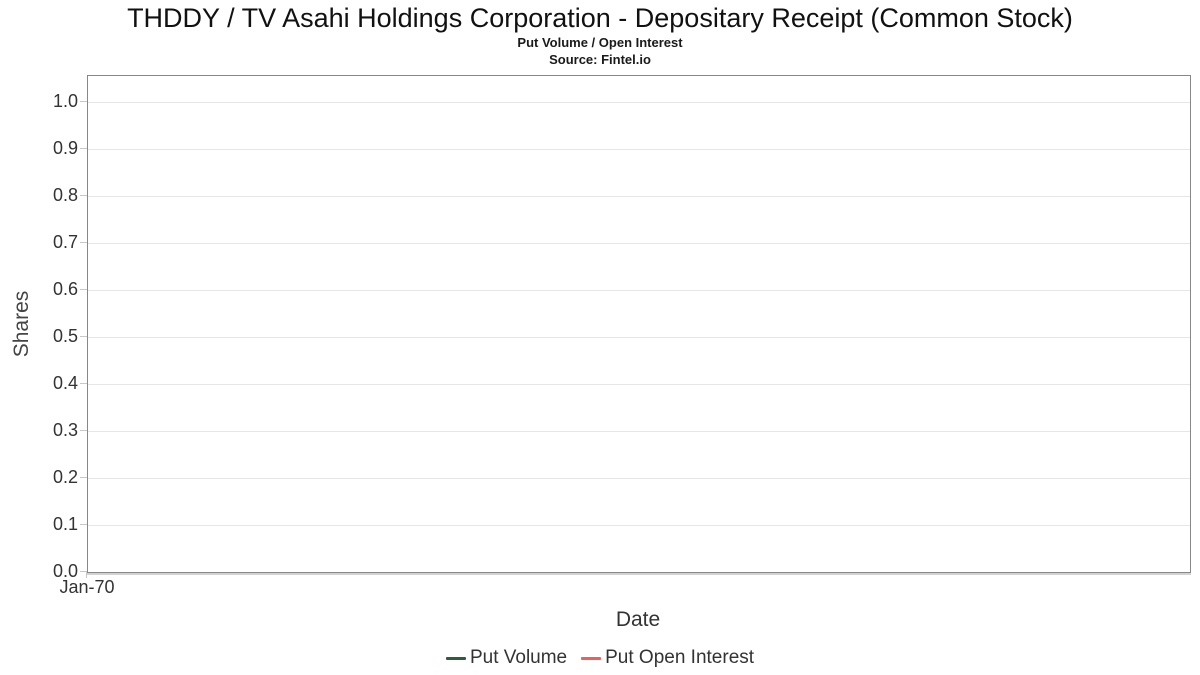  I want to click on legend-item: Put Volume, so click(506, 658).